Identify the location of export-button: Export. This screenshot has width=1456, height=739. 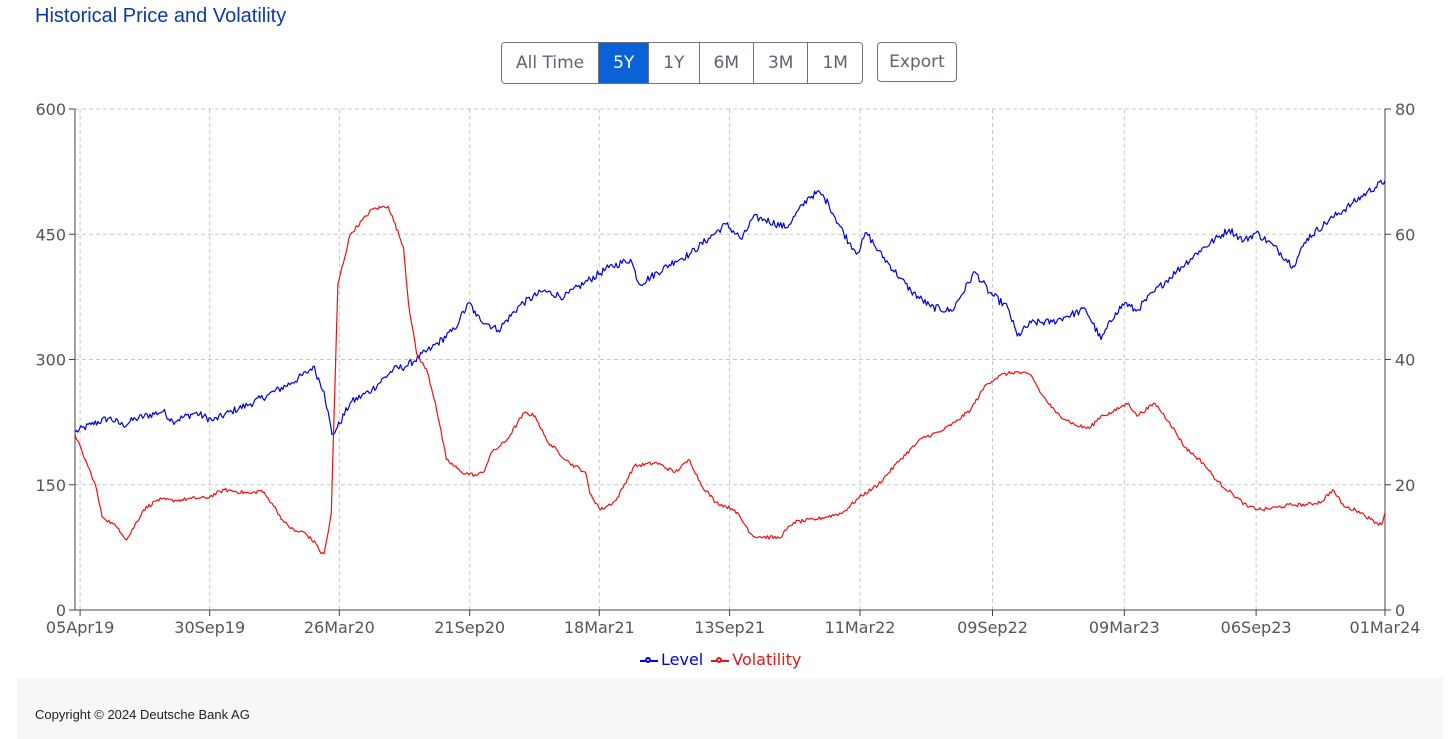
(917, 62).